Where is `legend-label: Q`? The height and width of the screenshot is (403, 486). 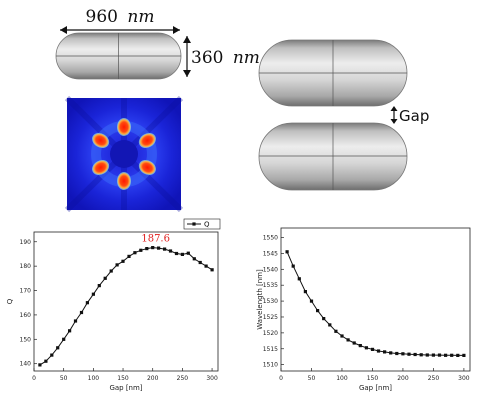 legend-label: Q is located at coordinates (207, 225).